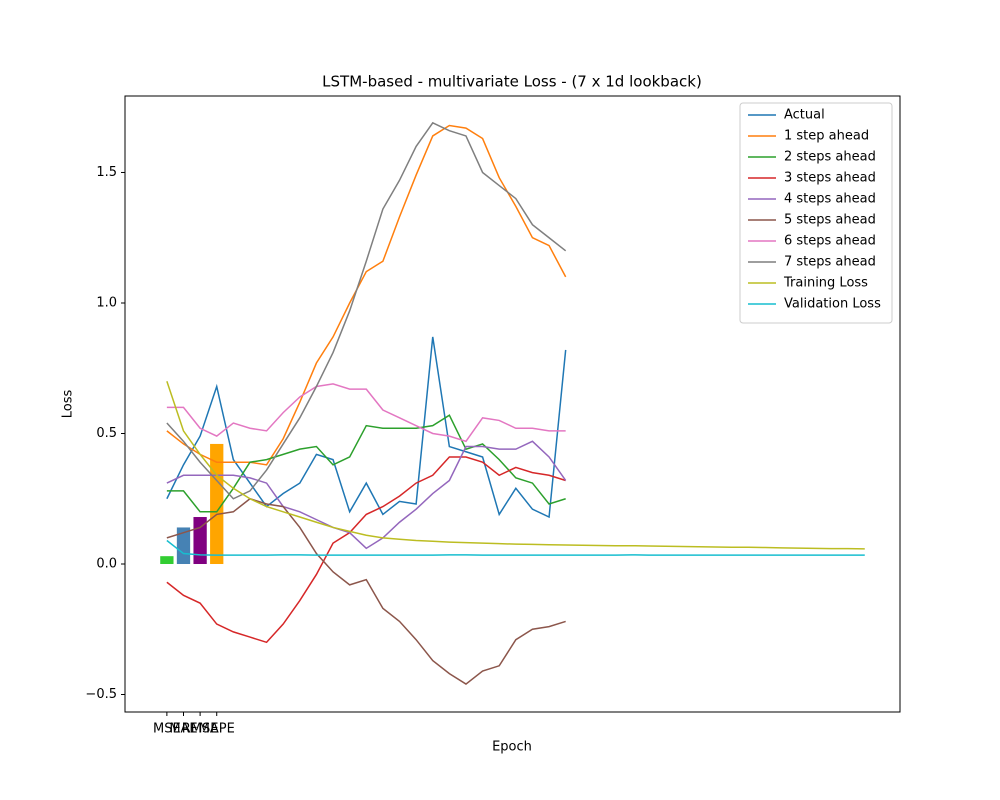  I want to click on y-tick-label: 0.0, so click(106, 564).